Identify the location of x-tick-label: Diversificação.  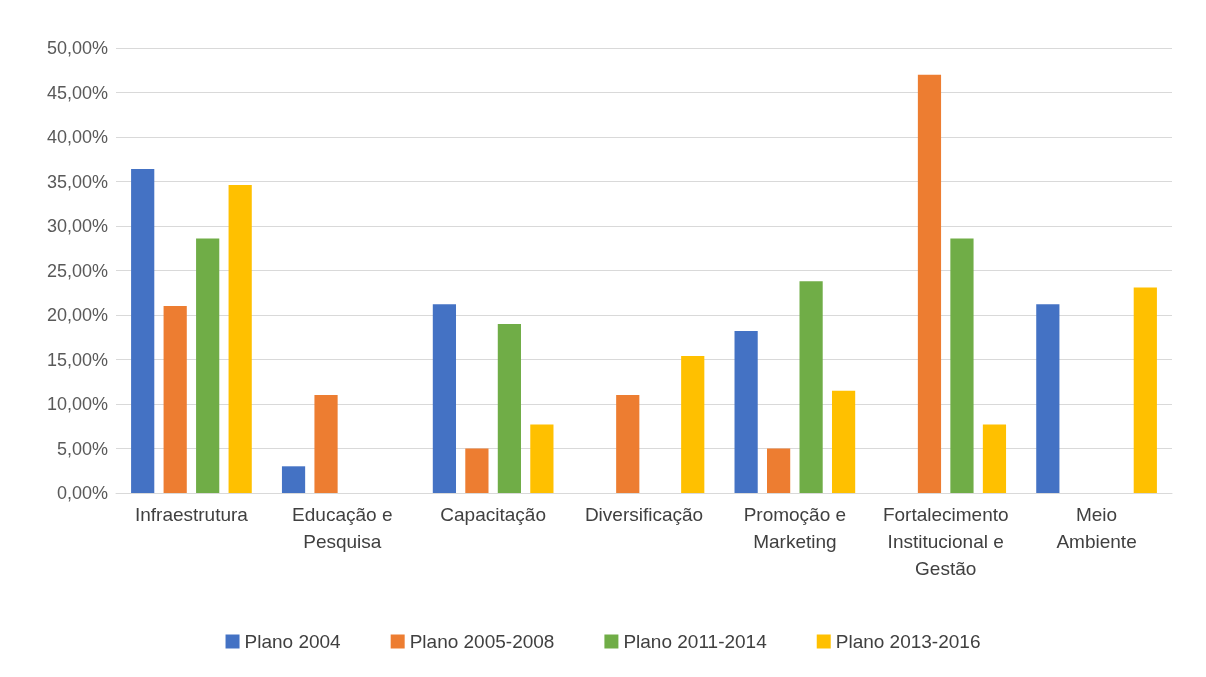
(644, 514).